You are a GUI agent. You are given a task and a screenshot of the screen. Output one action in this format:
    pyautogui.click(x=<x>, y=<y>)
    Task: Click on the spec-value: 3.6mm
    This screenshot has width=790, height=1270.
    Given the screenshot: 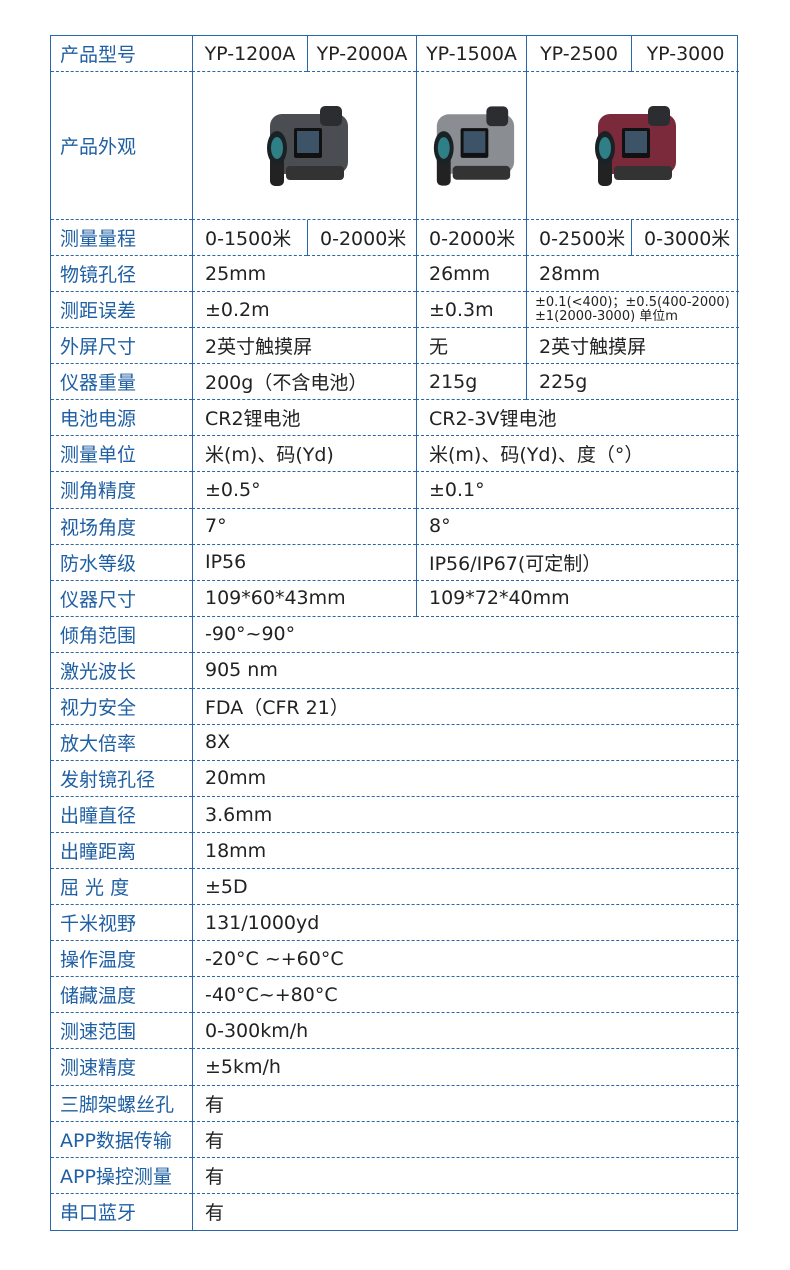 What is the action you would take?
    pyautogui.click(x=465, y=815)
    